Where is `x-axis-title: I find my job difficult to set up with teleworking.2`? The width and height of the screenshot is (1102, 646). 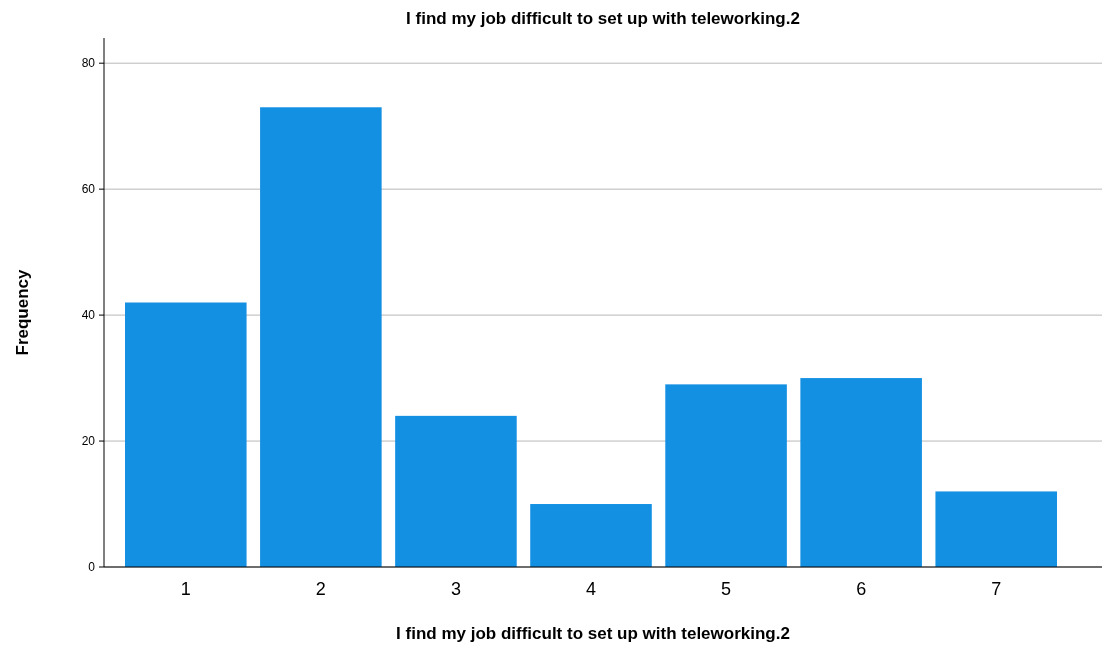
x-axis-title: I find my job difficult to set up with teleworking.2 is located at coordinates (593, 633).